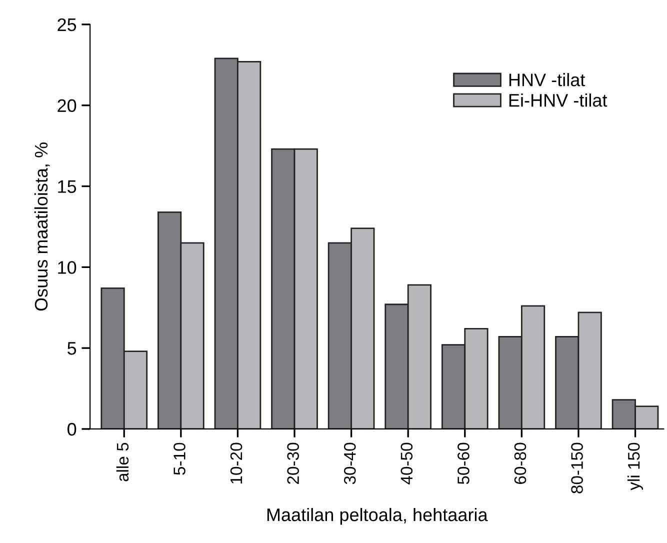 The width and height of the screenshot is (667, 543). What do you see at coordinates (350, 463) in the screenshot?
I see `x-tick-label: 30-40` at bounding box center [350, 463].